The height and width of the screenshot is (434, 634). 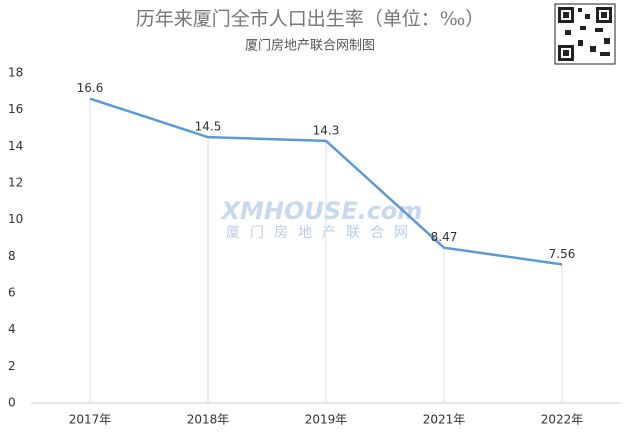 I want to click on data-label: 7.56, so click(x=562, y=254).